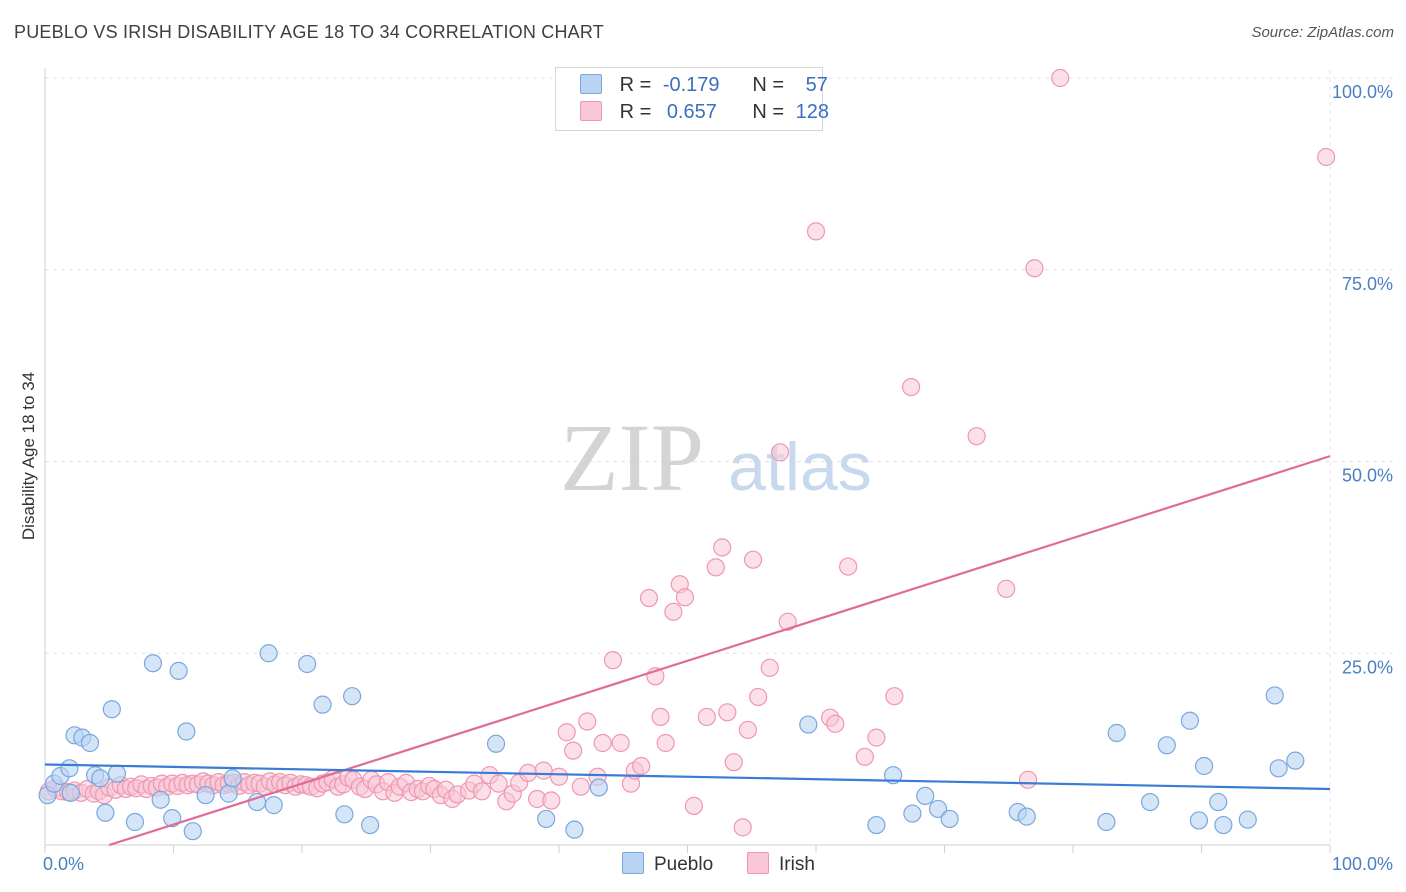  I want to click on pueblo-n-label: N =, so click(768, 85).